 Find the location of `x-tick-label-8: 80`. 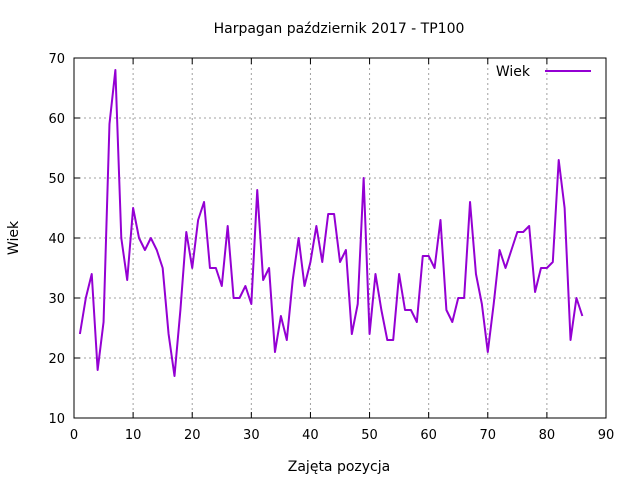

x-tick-label-8: 80 is located at coordinates (547, 435).